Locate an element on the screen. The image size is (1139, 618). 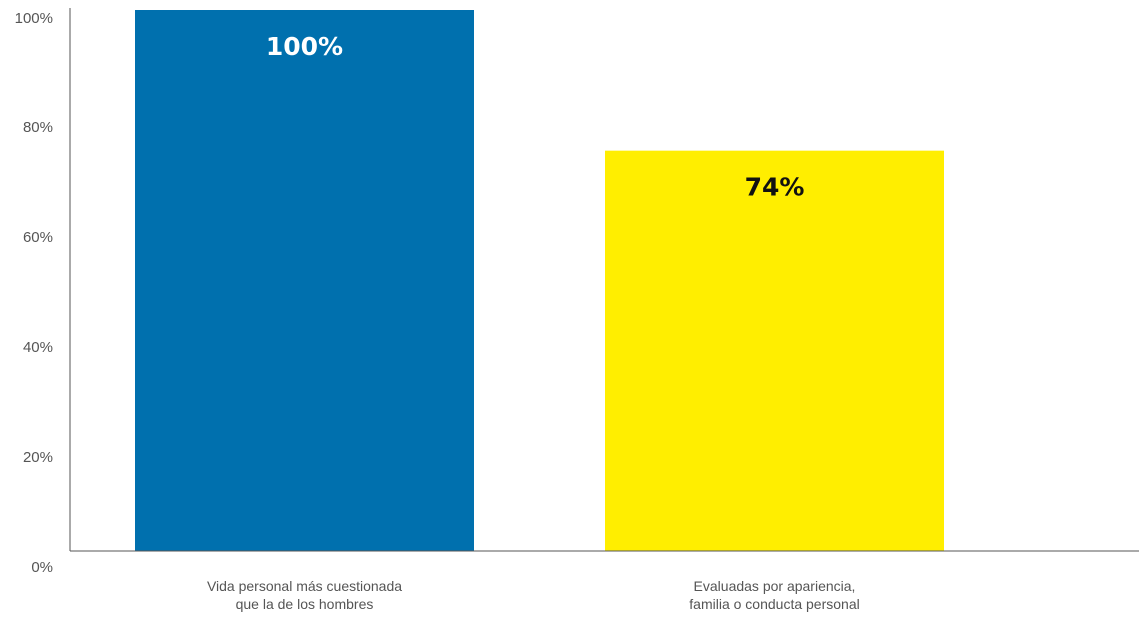
y-tick-label: 20% is located at coordinates (38, 457).